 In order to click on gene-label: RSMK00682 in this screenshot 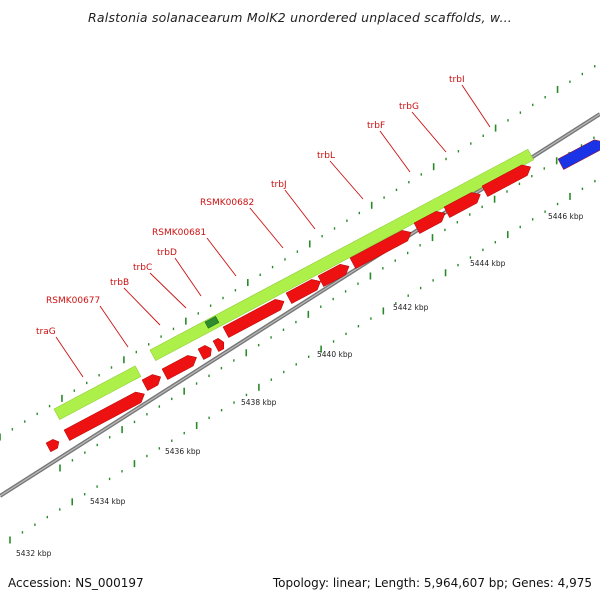, I will do `click(227, 203)`.